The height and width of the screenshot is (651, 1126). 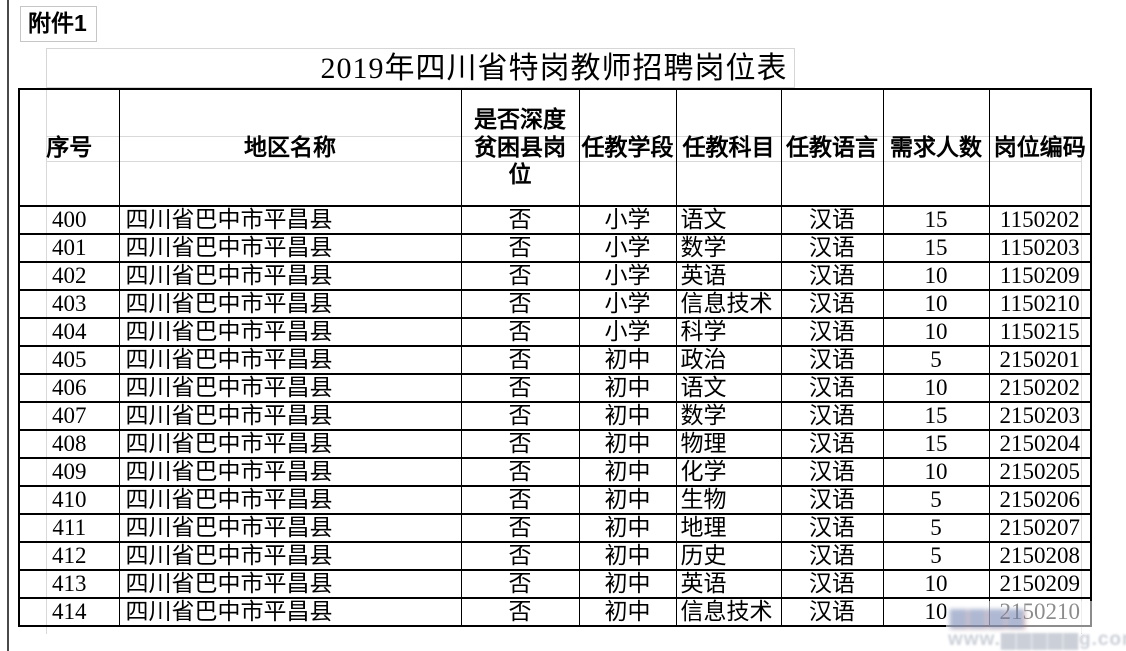 I want to click on cell: 2150201, so click(x=1040, y=360).